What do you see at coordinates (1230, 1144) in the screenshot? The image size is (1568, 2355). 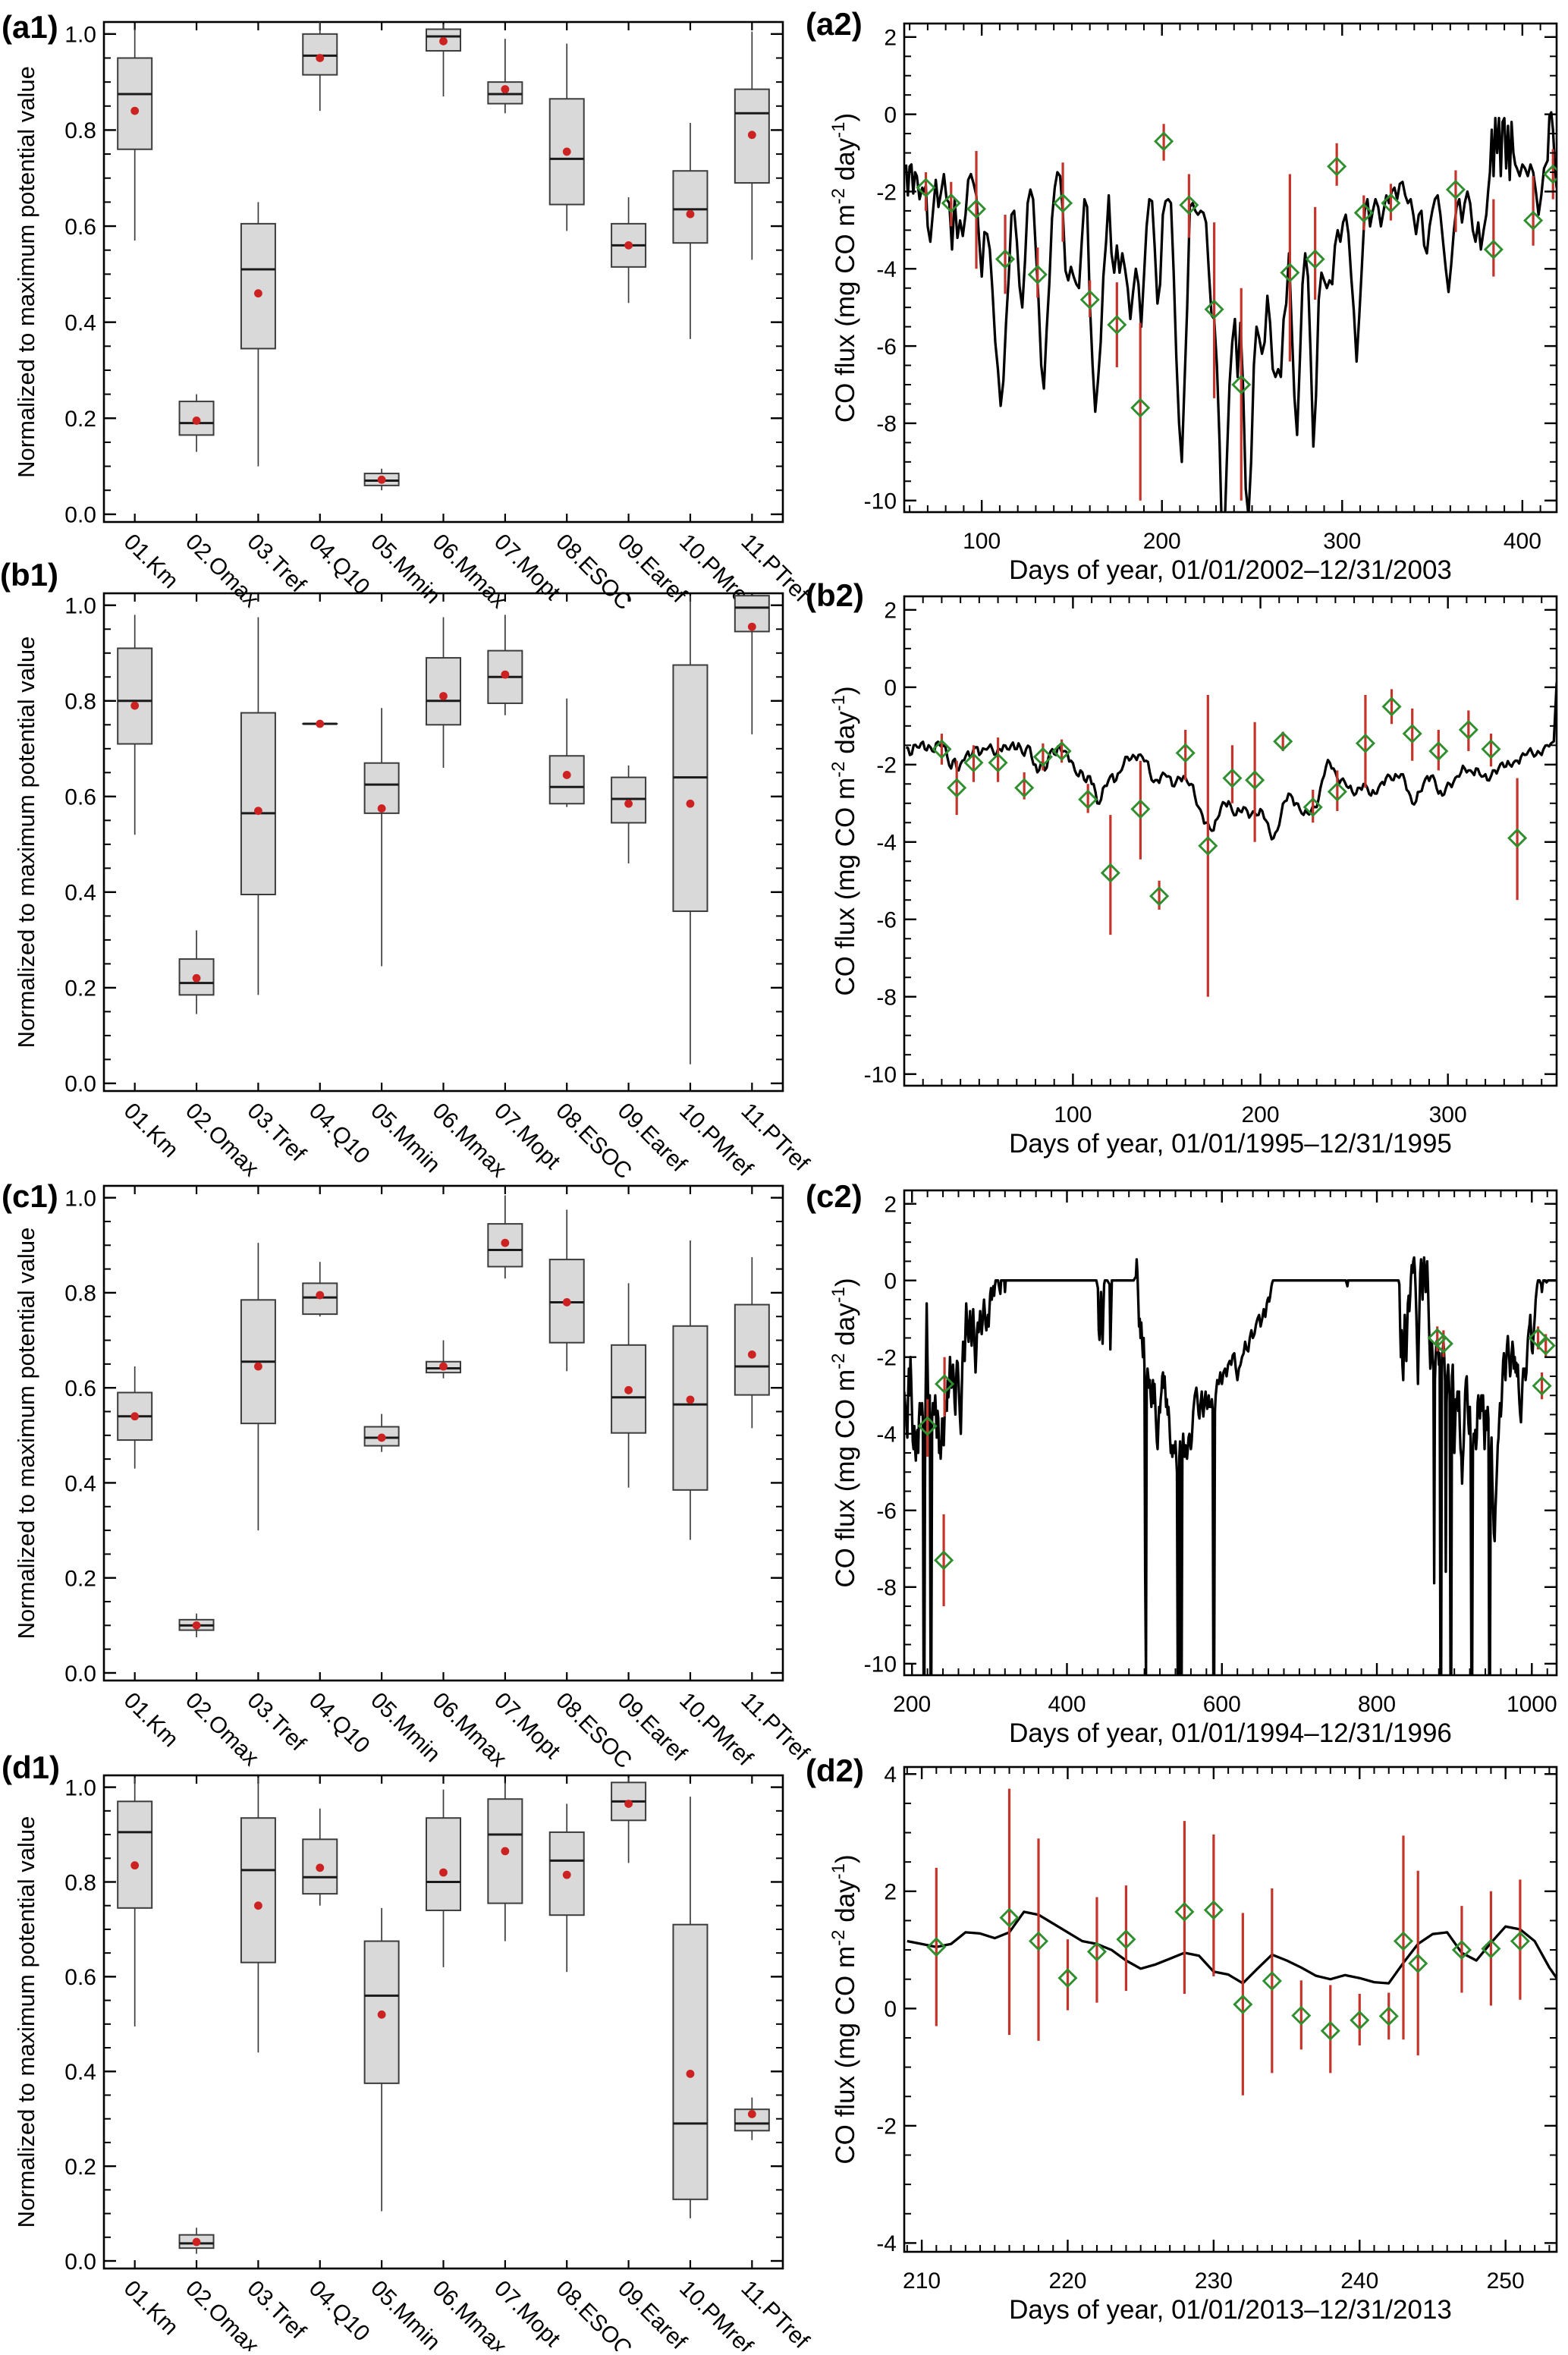 I see `x-axis-title: Days of year, 01/01/1995–12/31/1995` at bounding box center [1230, 1144].